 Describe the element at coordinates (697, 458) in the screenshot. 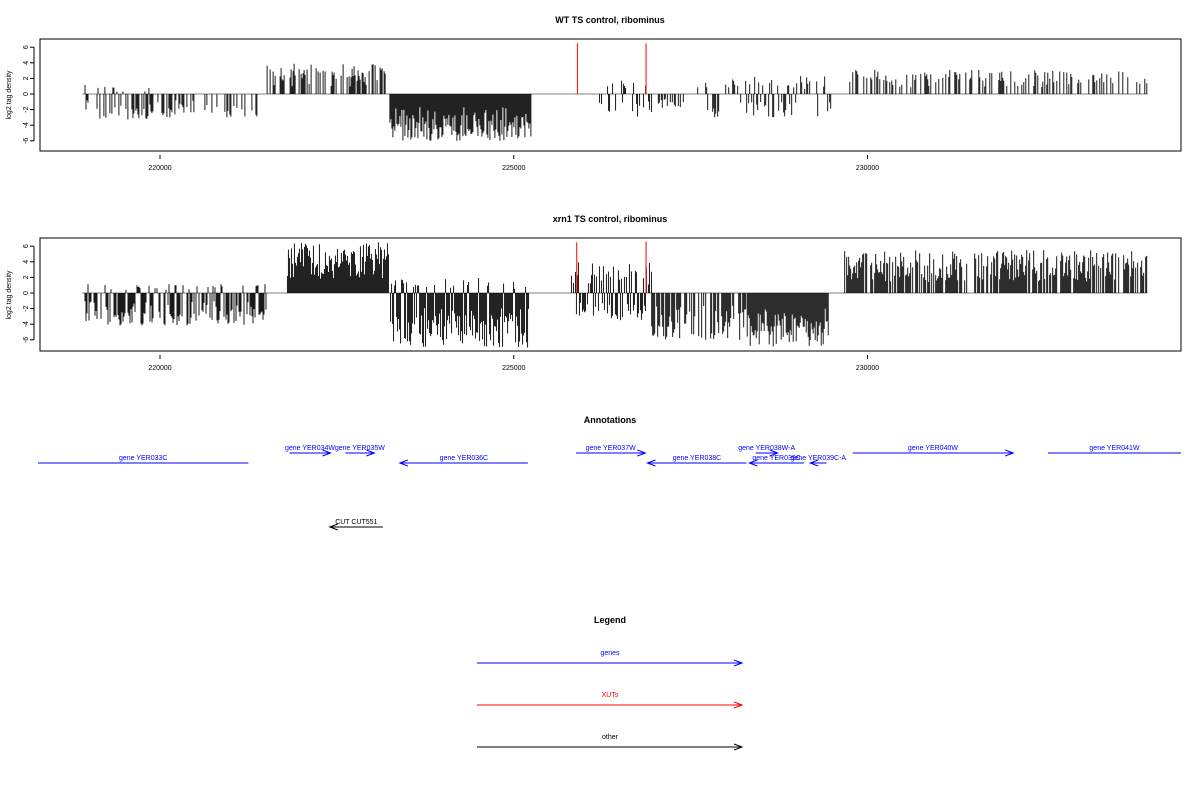

I see `feature-label: gene YER038C` at that location.